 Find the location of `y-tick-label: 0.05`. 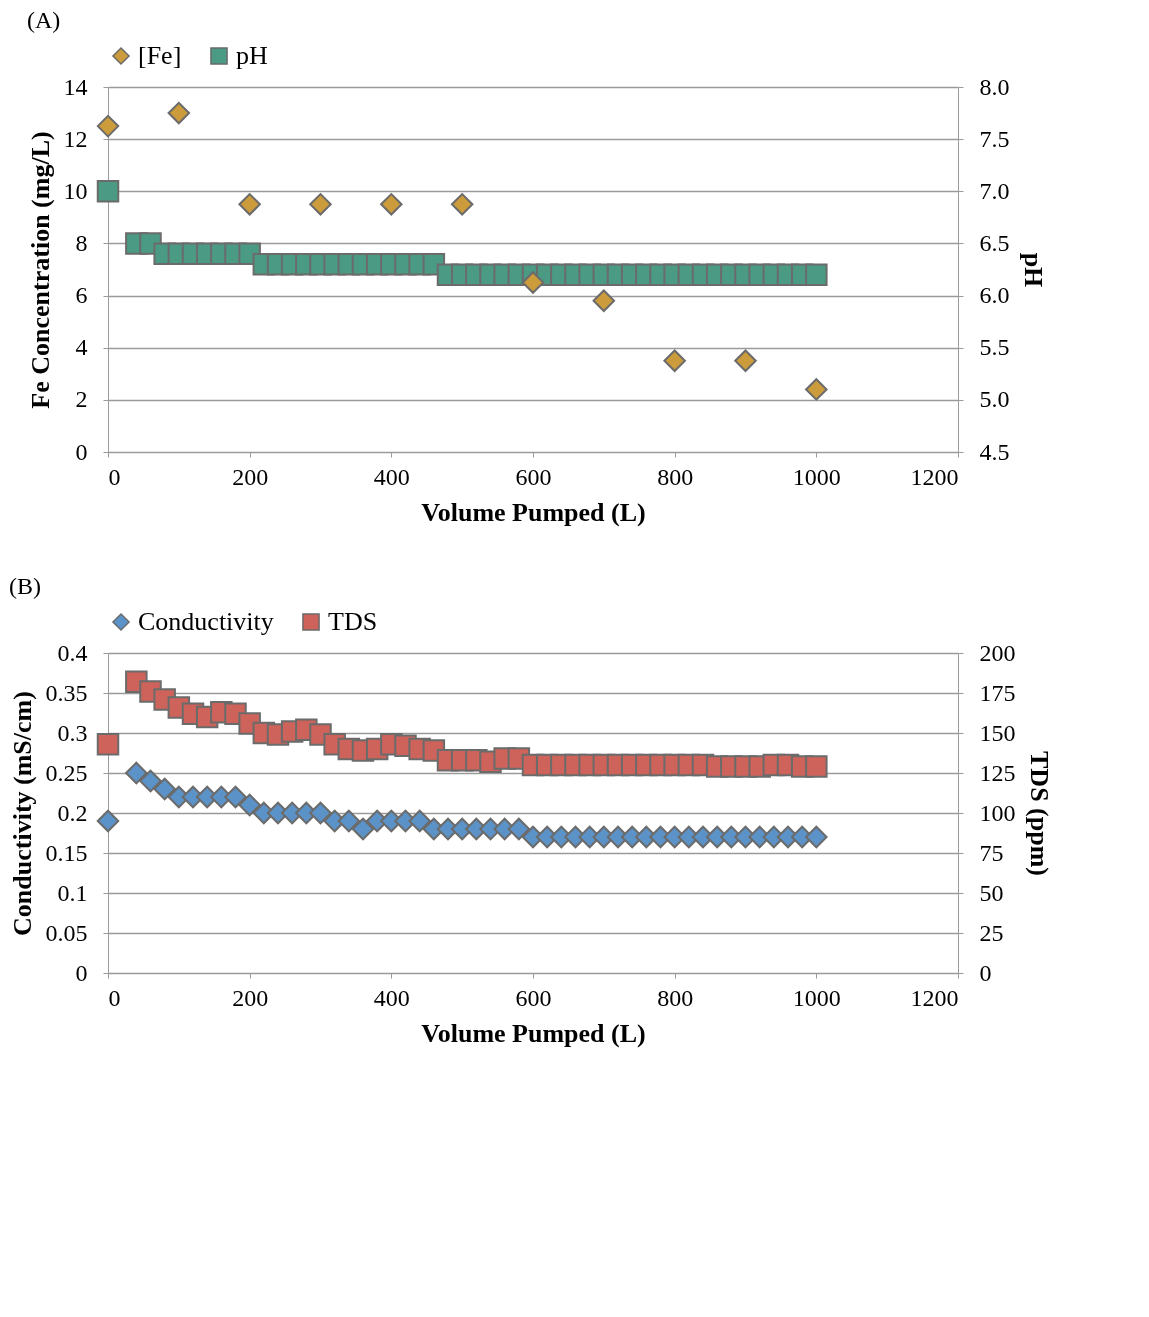

y-tick-label: 0.05 is located at coordinates (66, 932).